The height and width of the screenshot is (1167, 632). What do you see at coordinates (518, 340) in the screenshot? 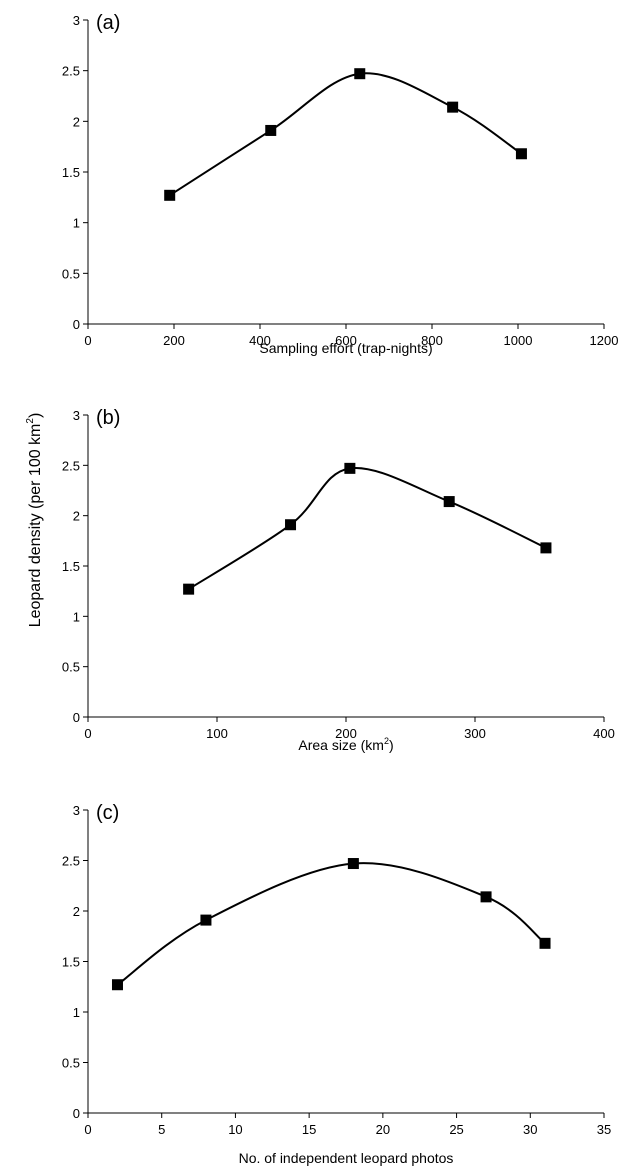
I see `x-tick-label: 1000` at bounding box center [518, 340].